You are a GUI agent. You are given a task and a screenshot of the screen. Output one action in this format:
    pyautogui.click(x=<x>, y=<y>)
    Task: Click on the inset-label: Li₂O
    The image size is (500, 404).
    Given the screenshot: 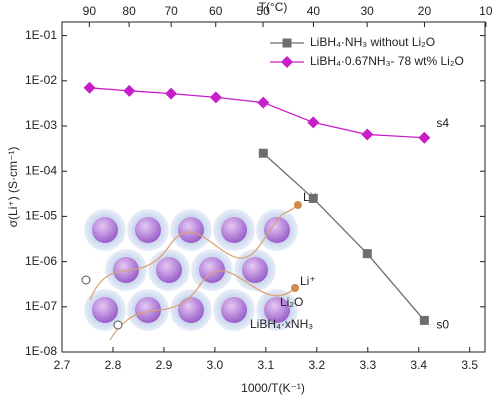 What is the action you would take?
    pyautogui.click(x=291, y=302)
    